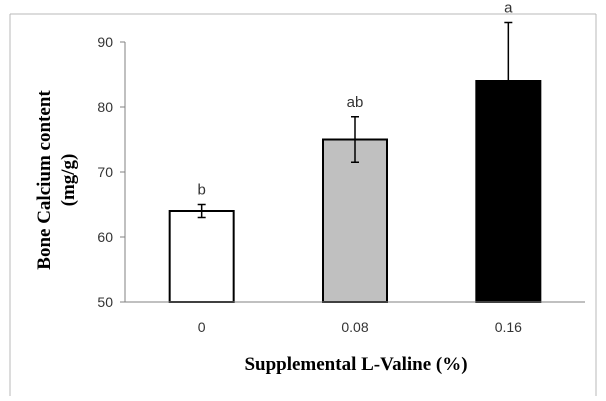 The width and height of the screenshot is (606, 401). What do you see at coordinates (508, 327) in the screenshot?
I see `x-tick-label: 0.16` at bounding box center [508, 327].